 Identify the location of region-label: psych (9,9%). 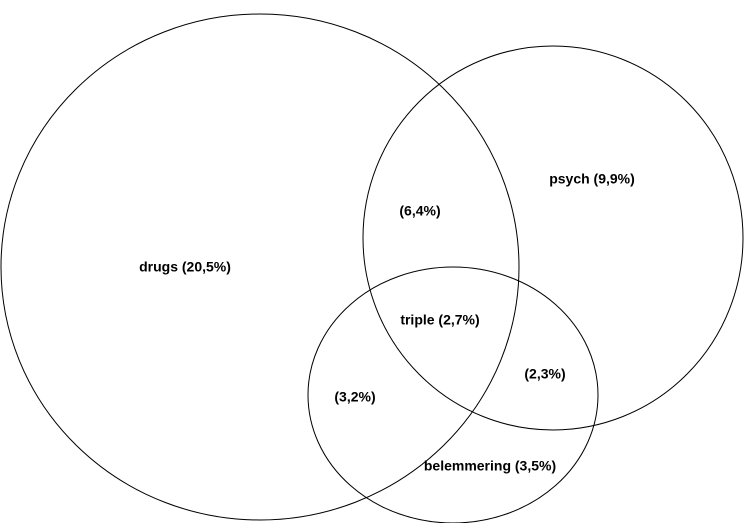
(592, 179).